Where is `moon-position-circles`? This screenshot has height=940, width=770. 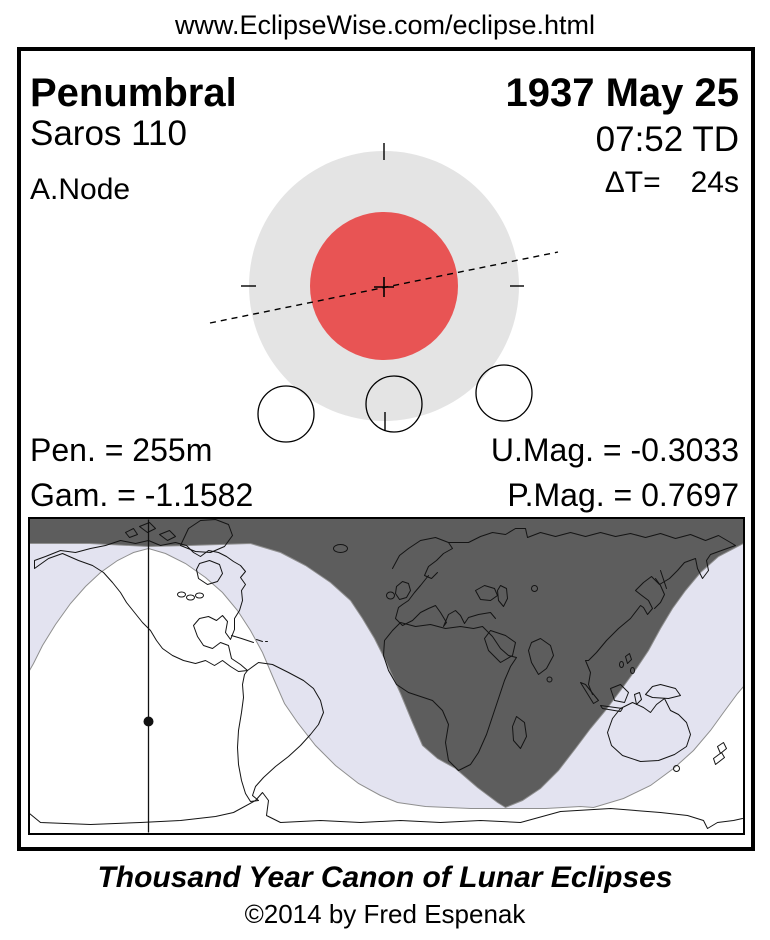
moon-position-circles is located at coordinates (395, 403).